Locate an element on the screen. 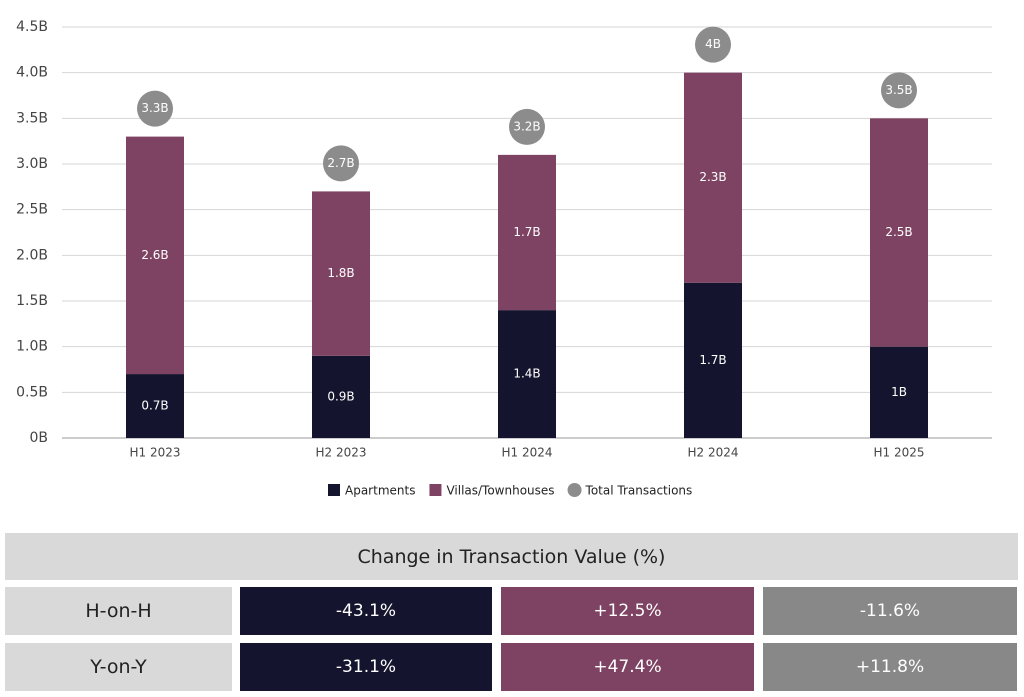  total-label: 2.7B is located at coordinates (340, 163).